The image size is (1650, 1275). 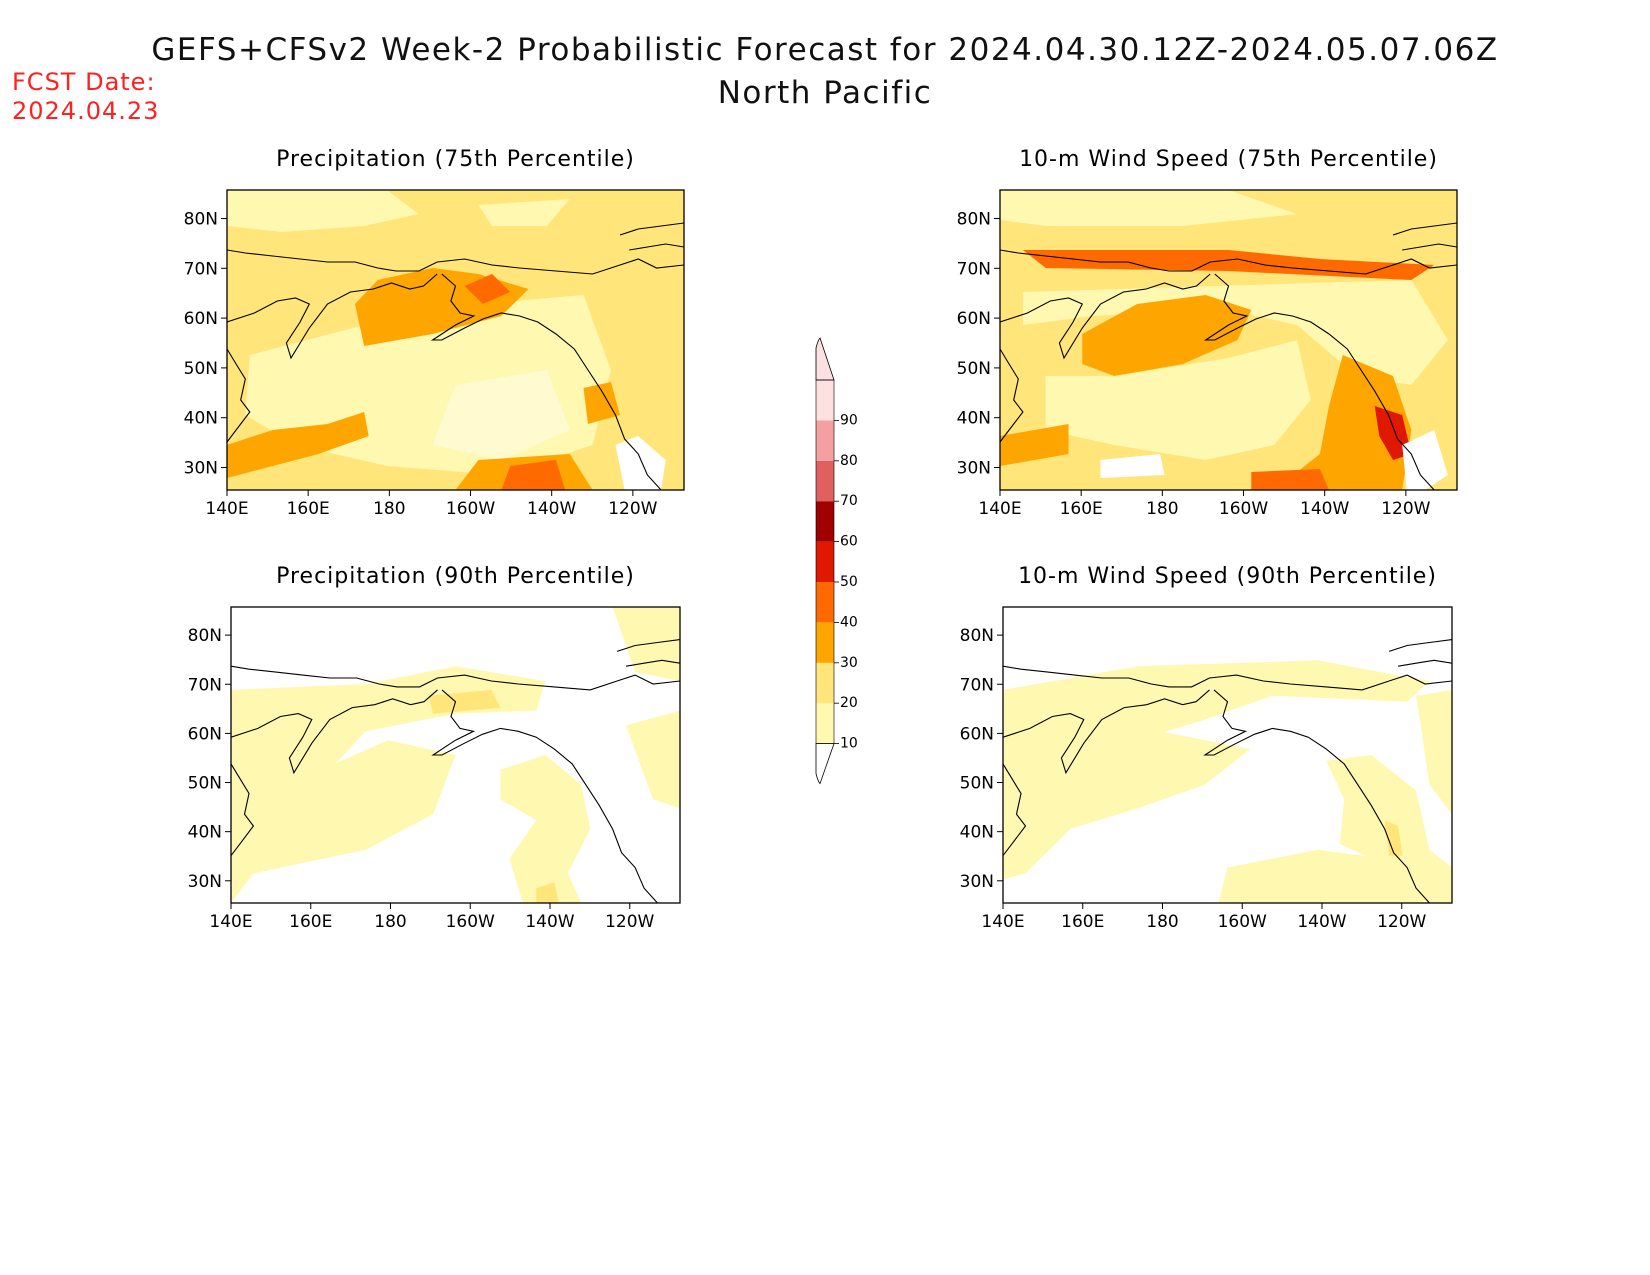 I want to click on panel-title: Precipitation (90th Percentile), so click(x=455, y=576).